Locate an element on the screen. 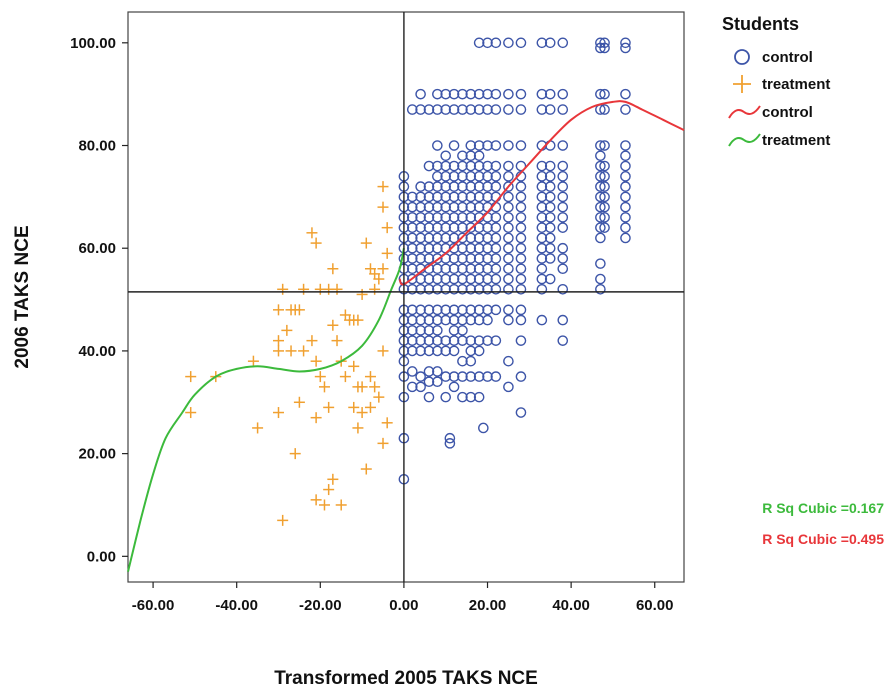  legend-title: Students is located at coordinates (760, 24).